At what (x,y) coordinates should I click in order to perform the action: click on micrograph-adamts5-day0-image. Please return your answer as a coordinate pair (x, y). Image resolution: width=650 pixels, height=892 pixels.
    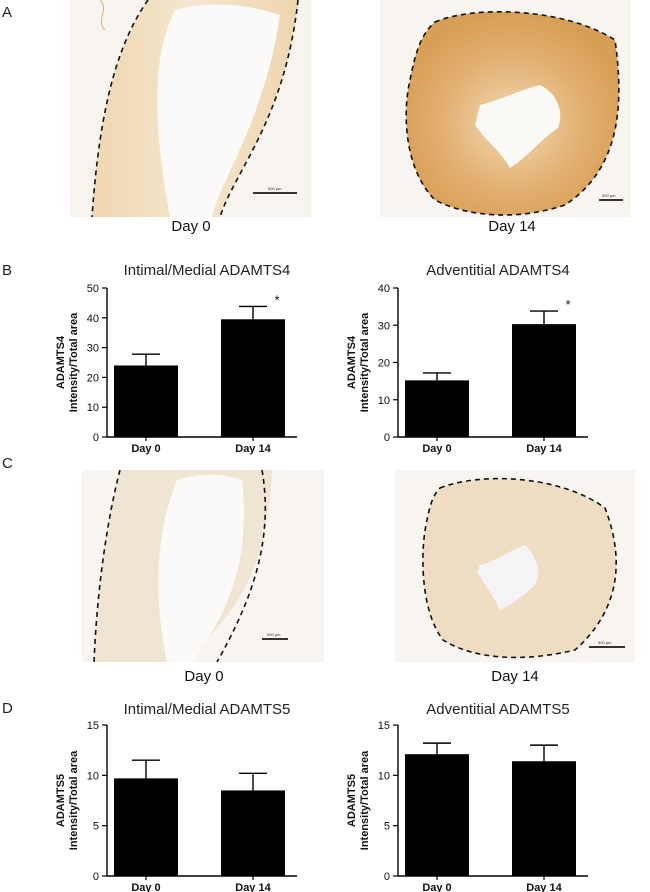
    Looking at the image, I should click on (203, 566).